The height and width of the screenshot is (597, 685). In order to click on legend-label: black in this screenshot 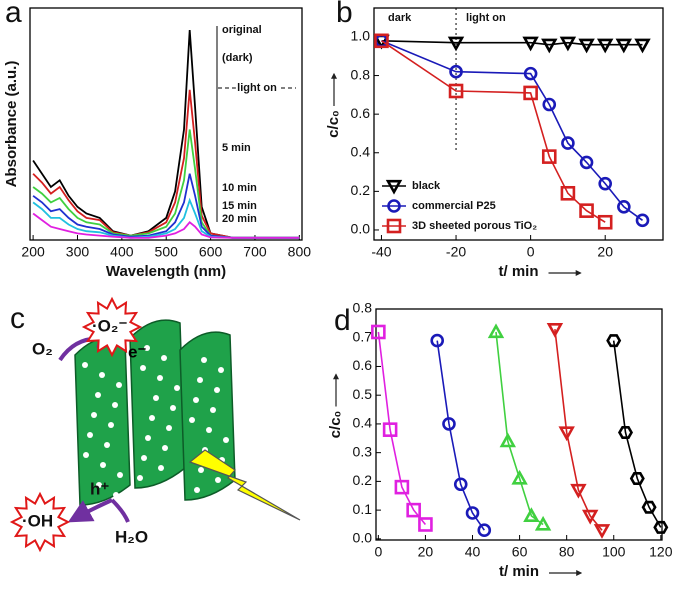, I will do `click(426, 186)`.